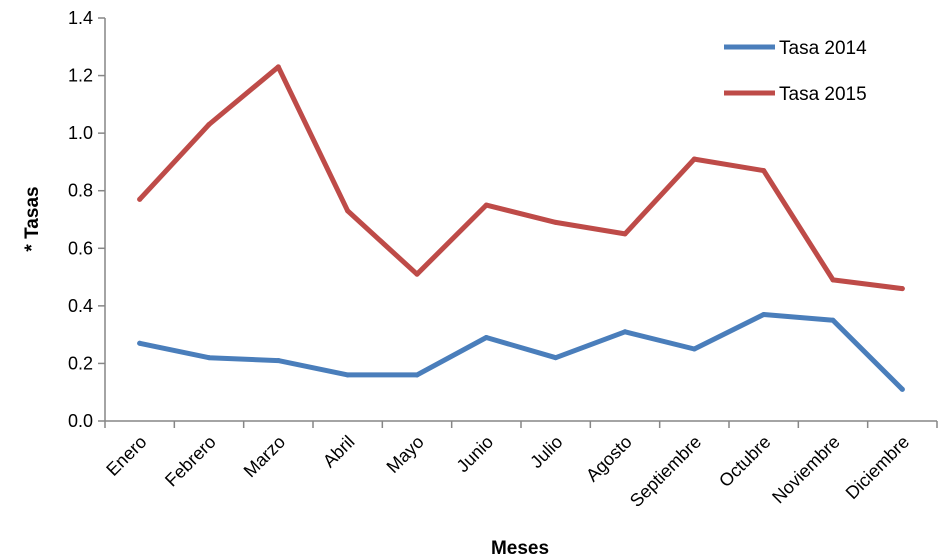  What do you see at coordinates (546, 452) in the screenshot?
I see `x-tick-label: Julio` at bounding box center [546, 452].